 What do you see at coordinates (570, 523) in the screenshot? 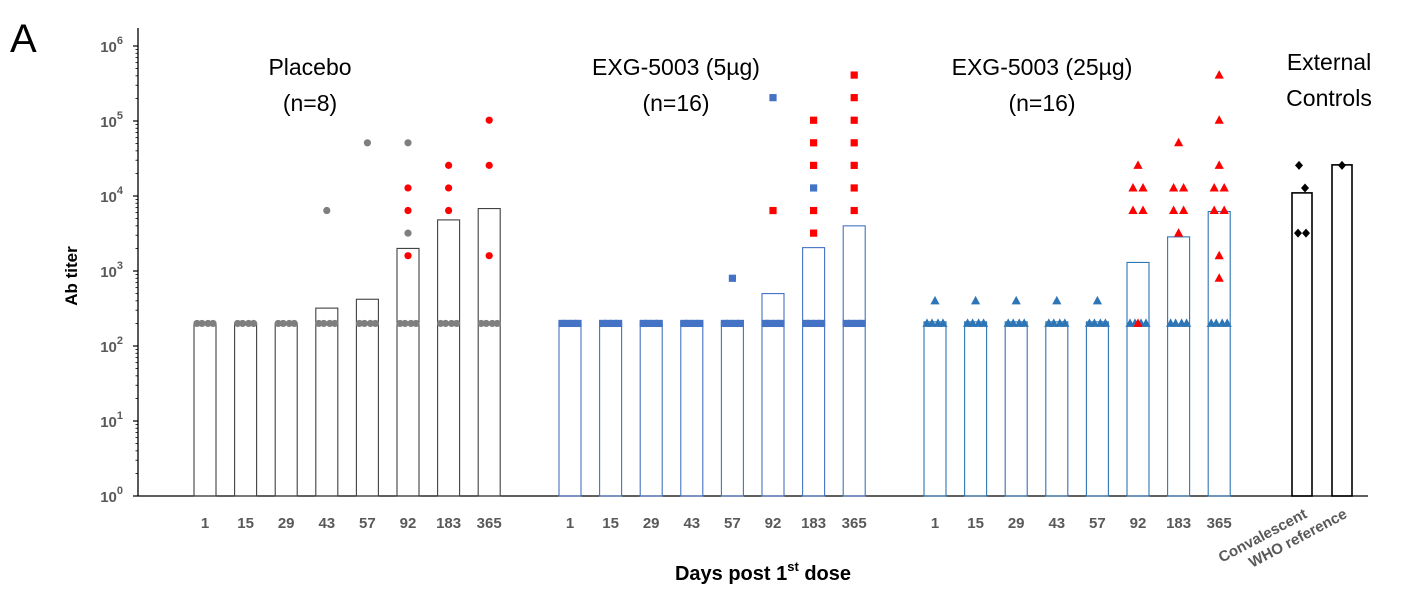
I see `x-tick-label: 1` at bounding box center [570, 523].